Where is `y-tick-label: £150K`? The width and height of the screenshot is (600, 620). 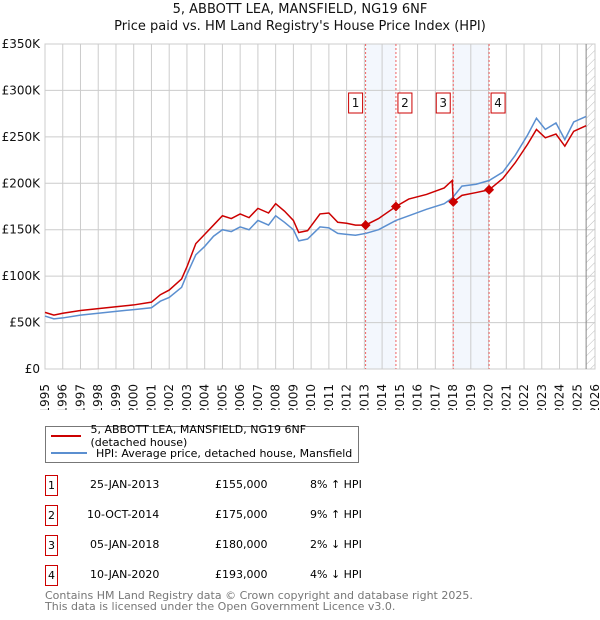 y-tick-label: £150K is located at coordinates (22, 230).